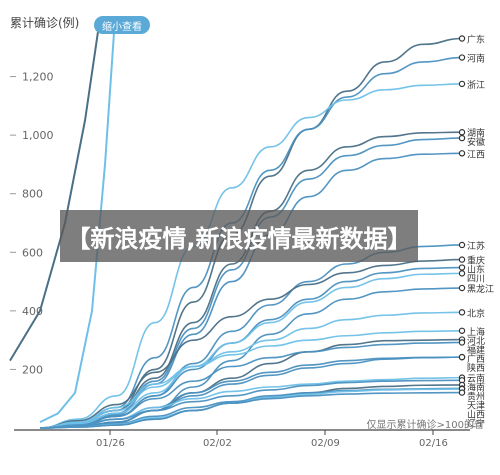  I want to click on series-label: 河南, so click(476, 59).